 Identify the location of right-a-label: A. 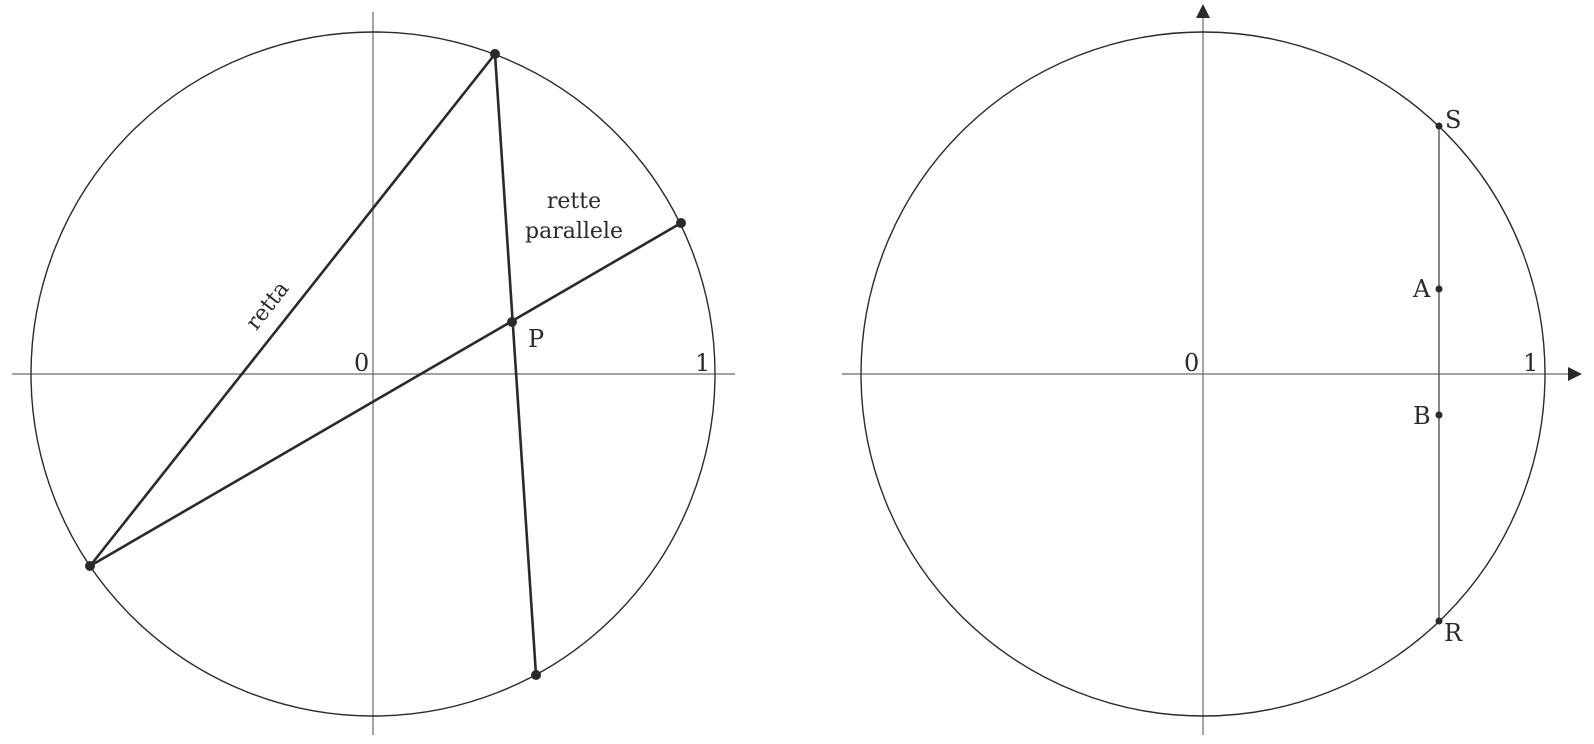
(1421, 289).